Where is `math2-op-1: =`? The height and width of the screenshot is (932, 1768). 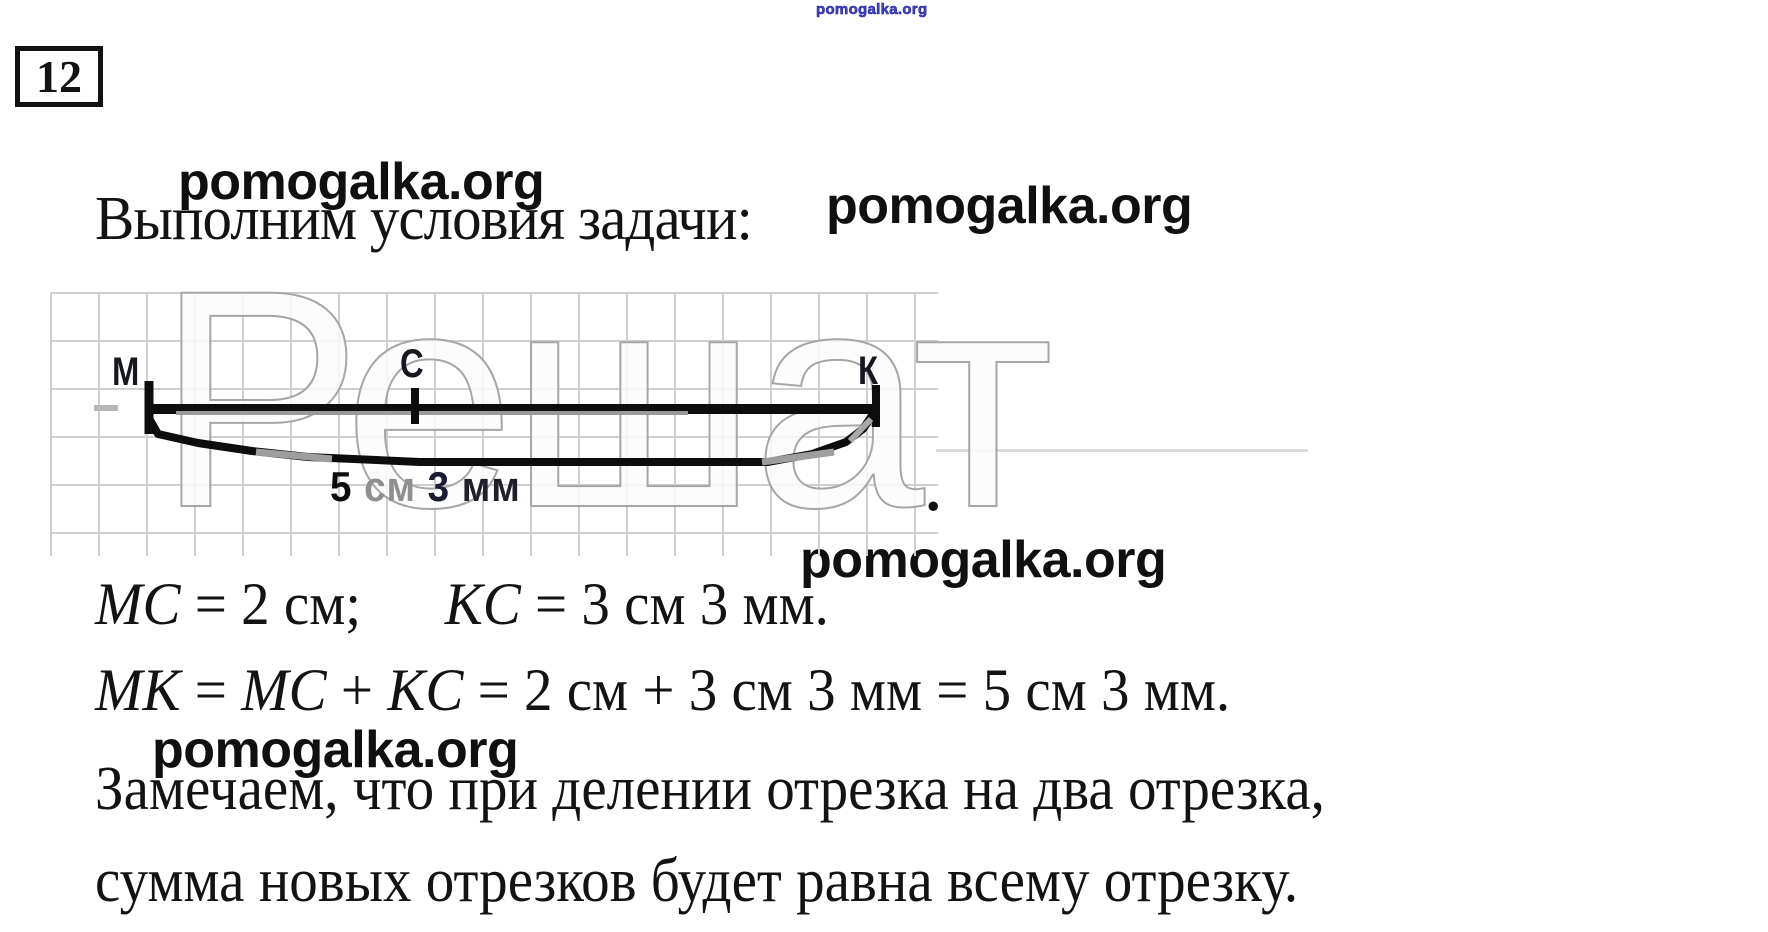 math2-op-1: = is located at coordinates (211, 690).